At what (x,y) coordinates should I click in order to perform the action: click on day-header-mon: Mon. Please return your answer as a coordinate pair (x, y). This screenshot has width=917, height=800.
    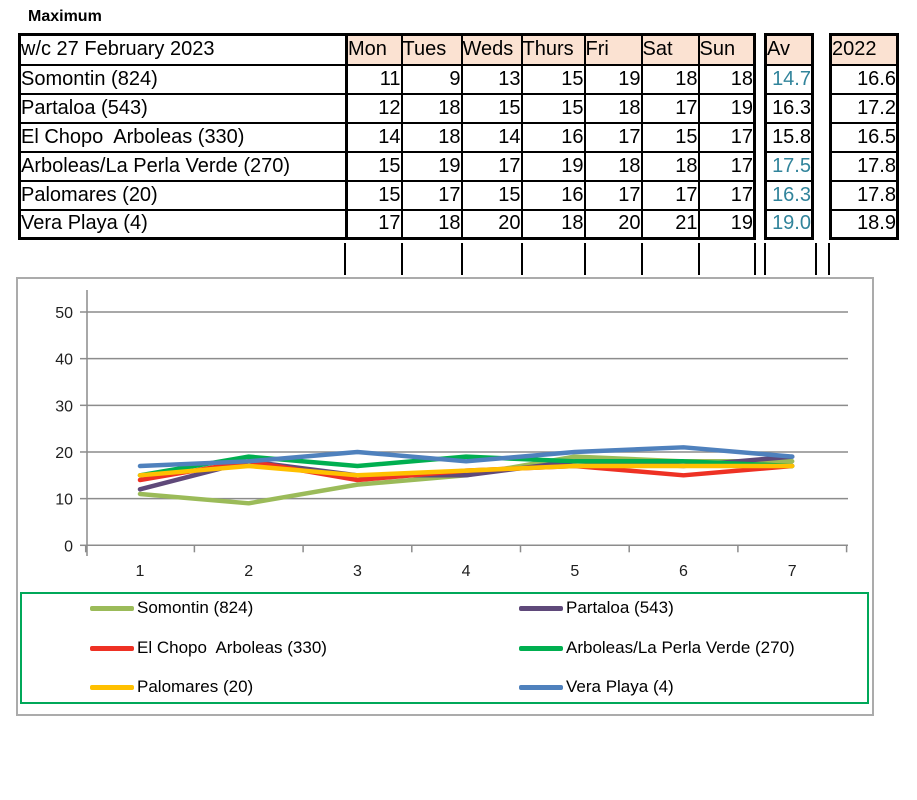
    Looking at the image, I should click on (374, 49).